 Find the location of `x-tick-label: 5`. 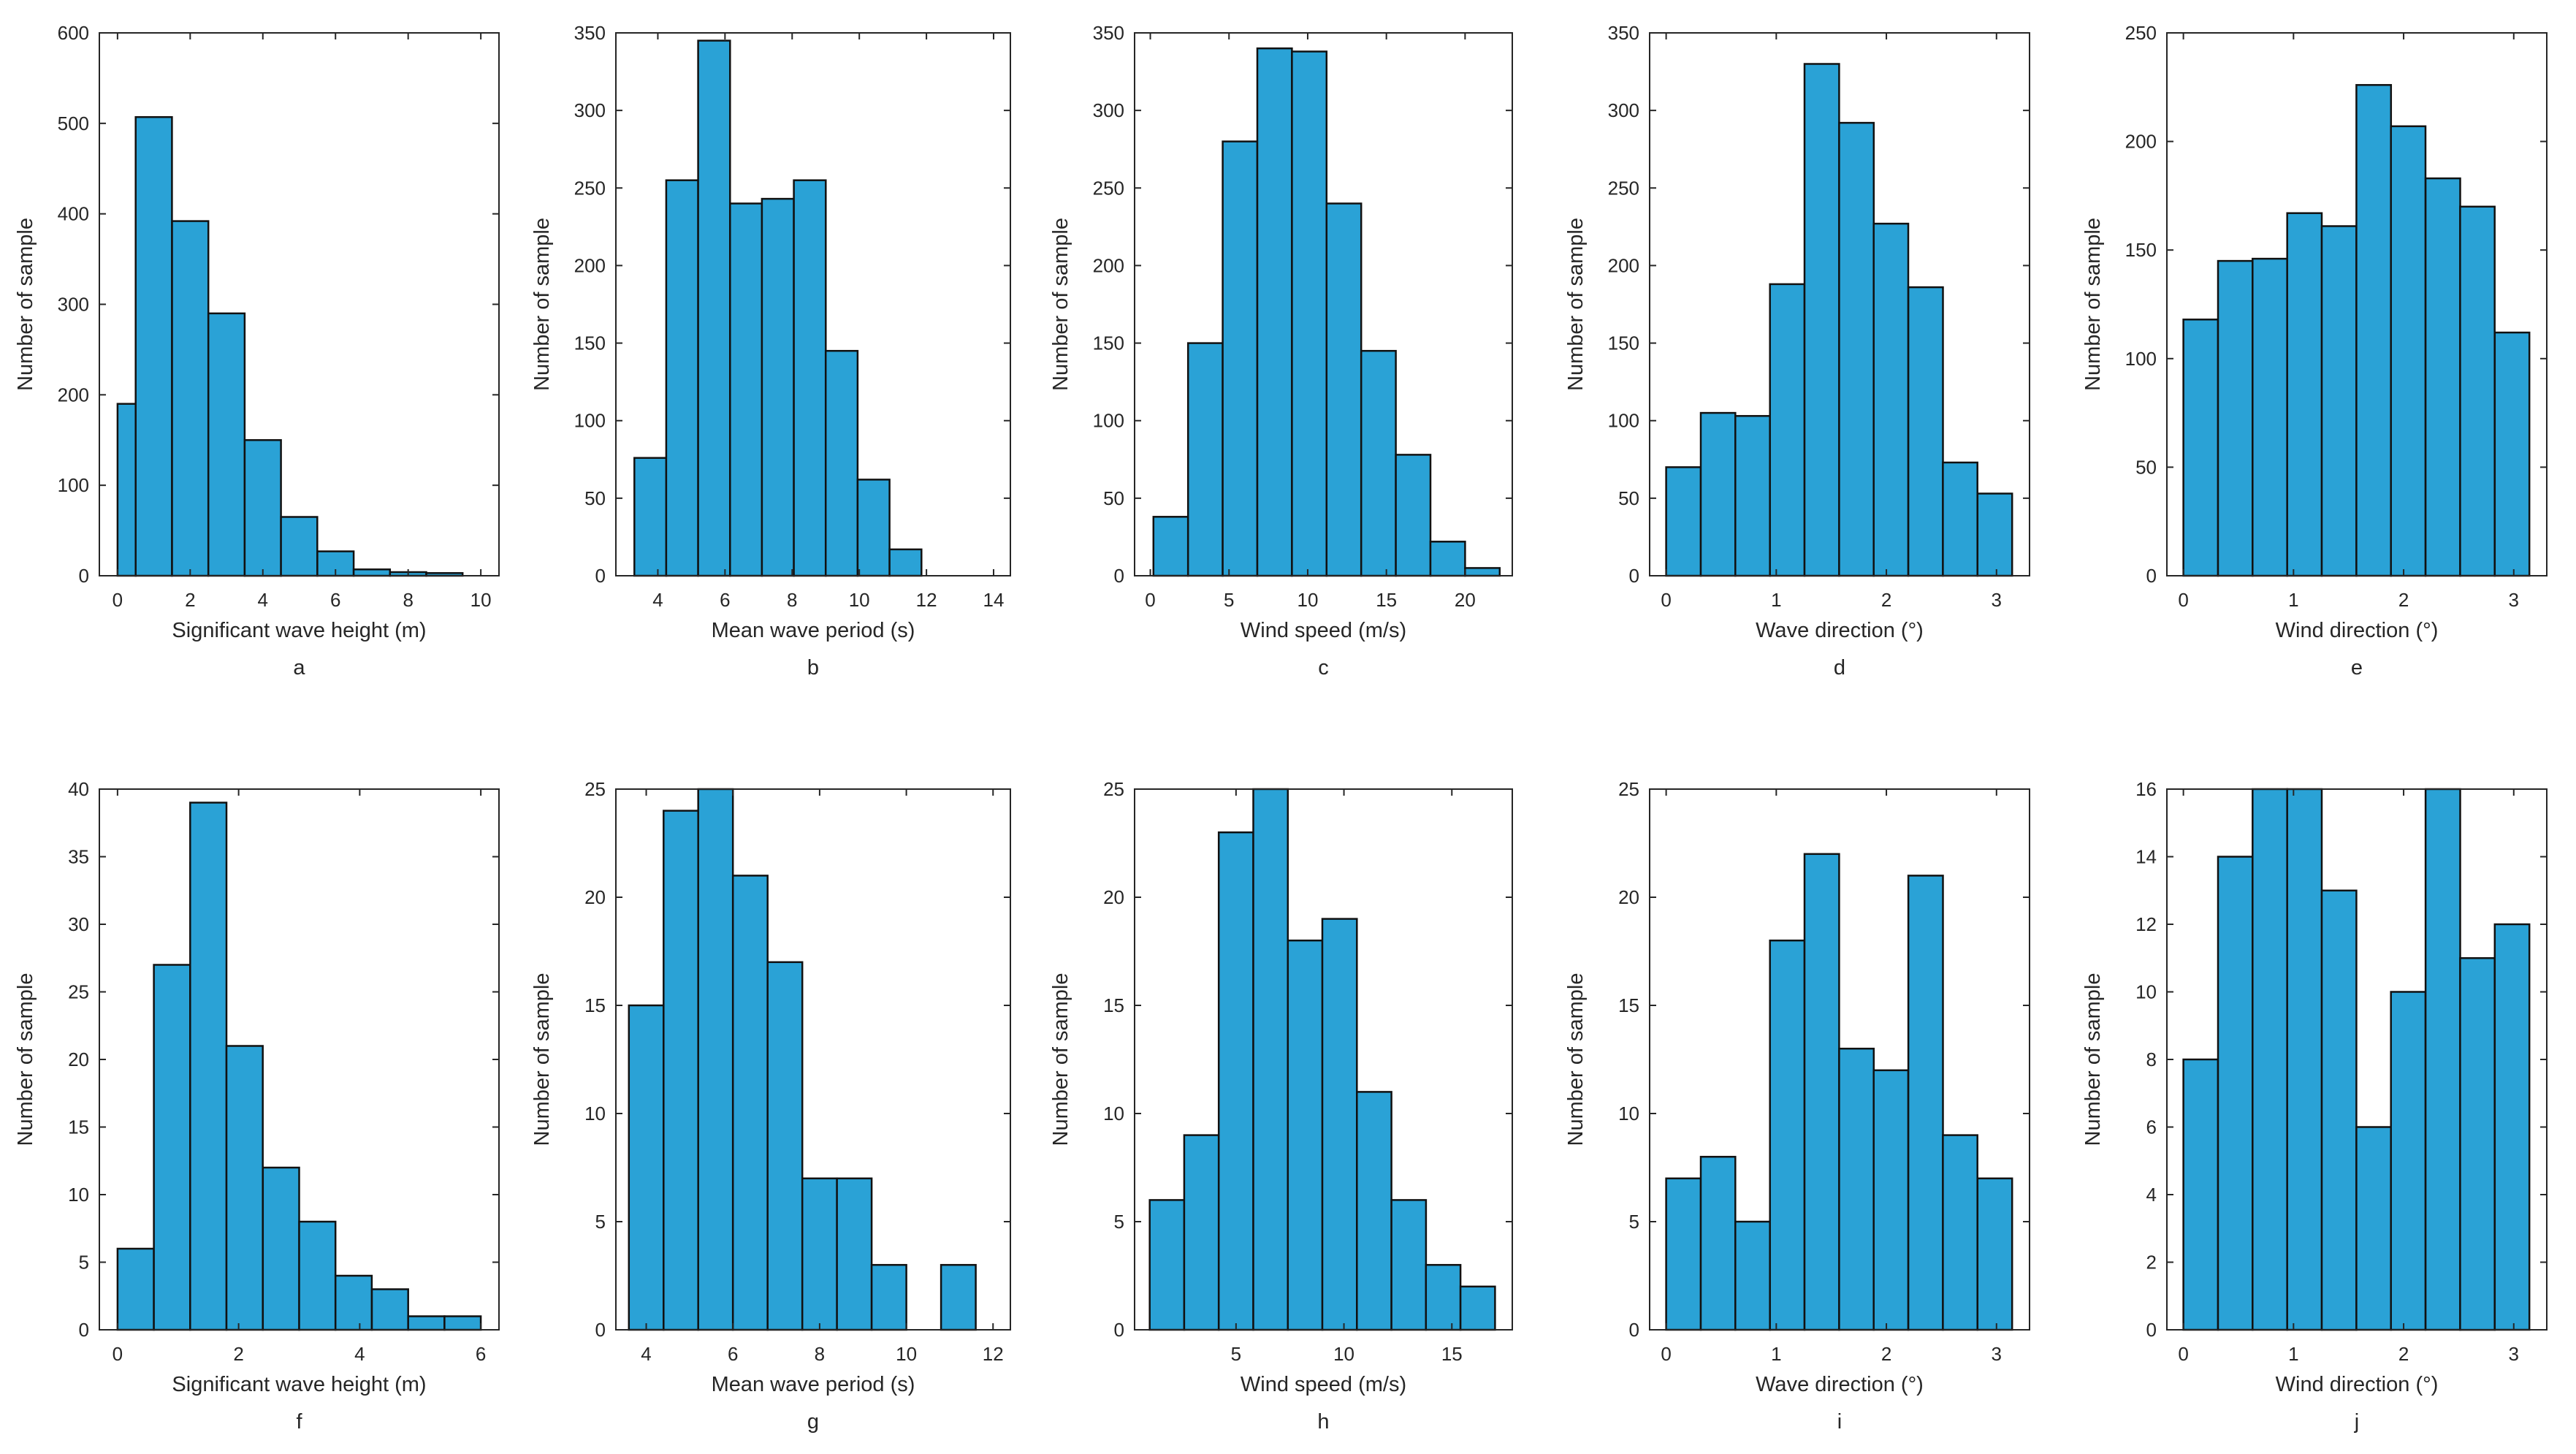

x-tick-label: 5 is located at coordinates (1236, 1354).